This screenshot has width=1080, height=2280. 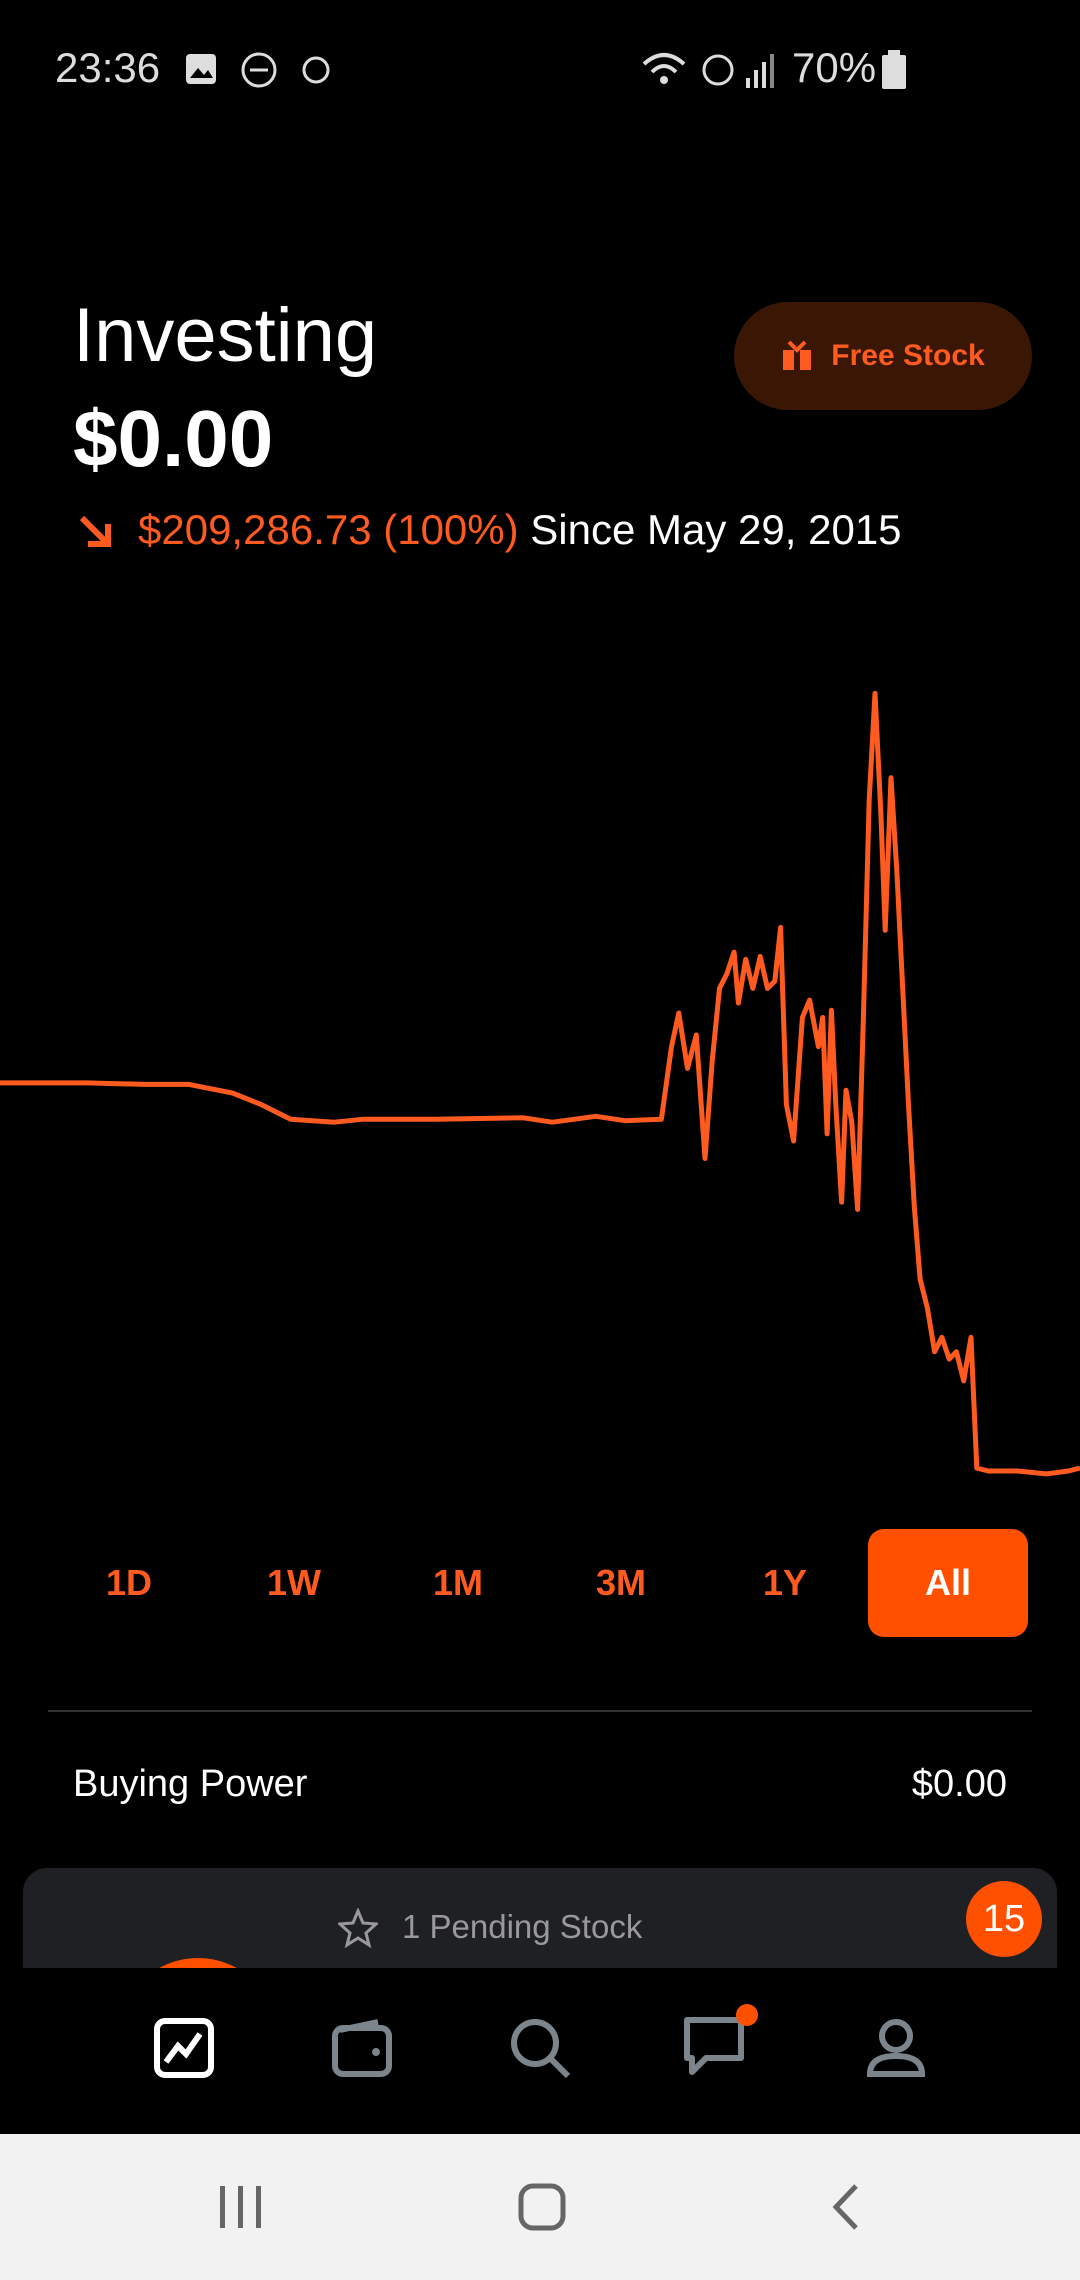 I want to click on pending-card, so click(x=540, y=1918).